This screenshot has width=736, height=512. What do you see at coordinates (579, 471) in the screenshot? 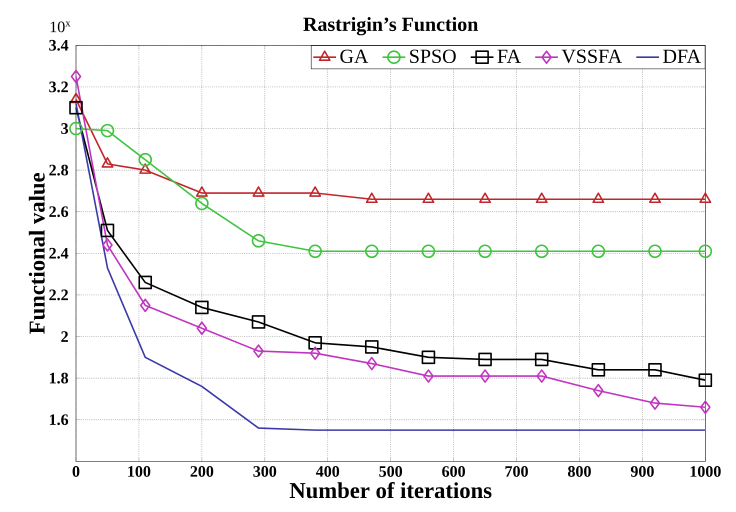
I see `x-tick-label: 800` at bounding box center [579, 471].